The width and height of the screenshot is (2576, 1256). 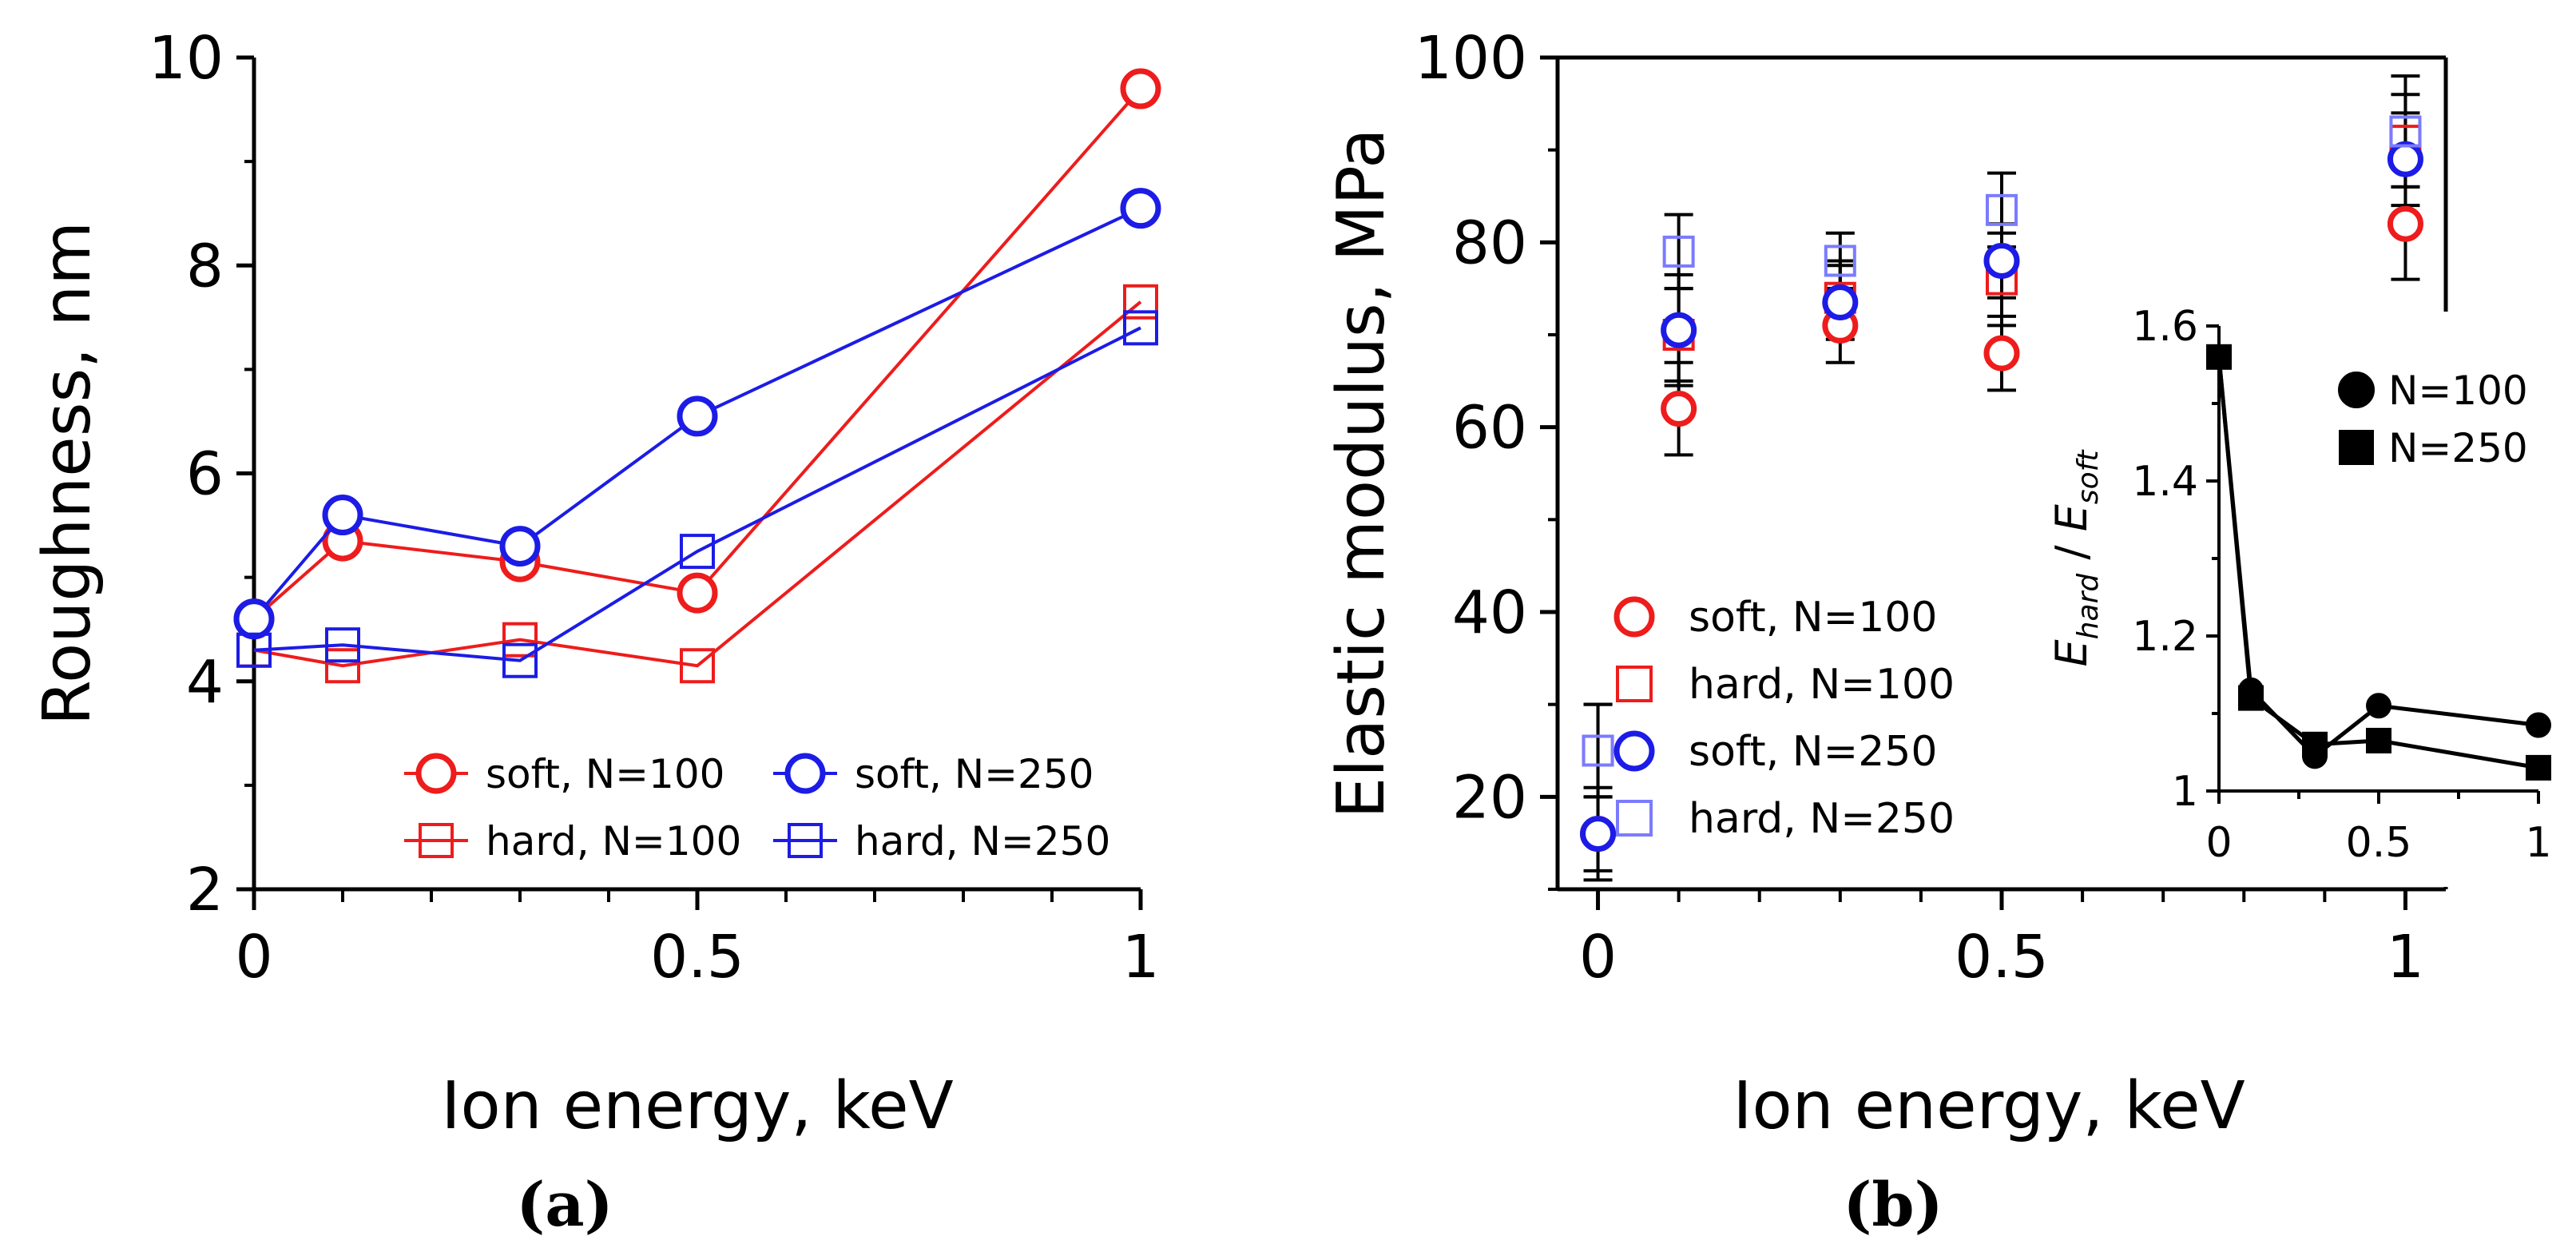 I want to click on y-tick-label: 100, so click(x=1471, y=58).